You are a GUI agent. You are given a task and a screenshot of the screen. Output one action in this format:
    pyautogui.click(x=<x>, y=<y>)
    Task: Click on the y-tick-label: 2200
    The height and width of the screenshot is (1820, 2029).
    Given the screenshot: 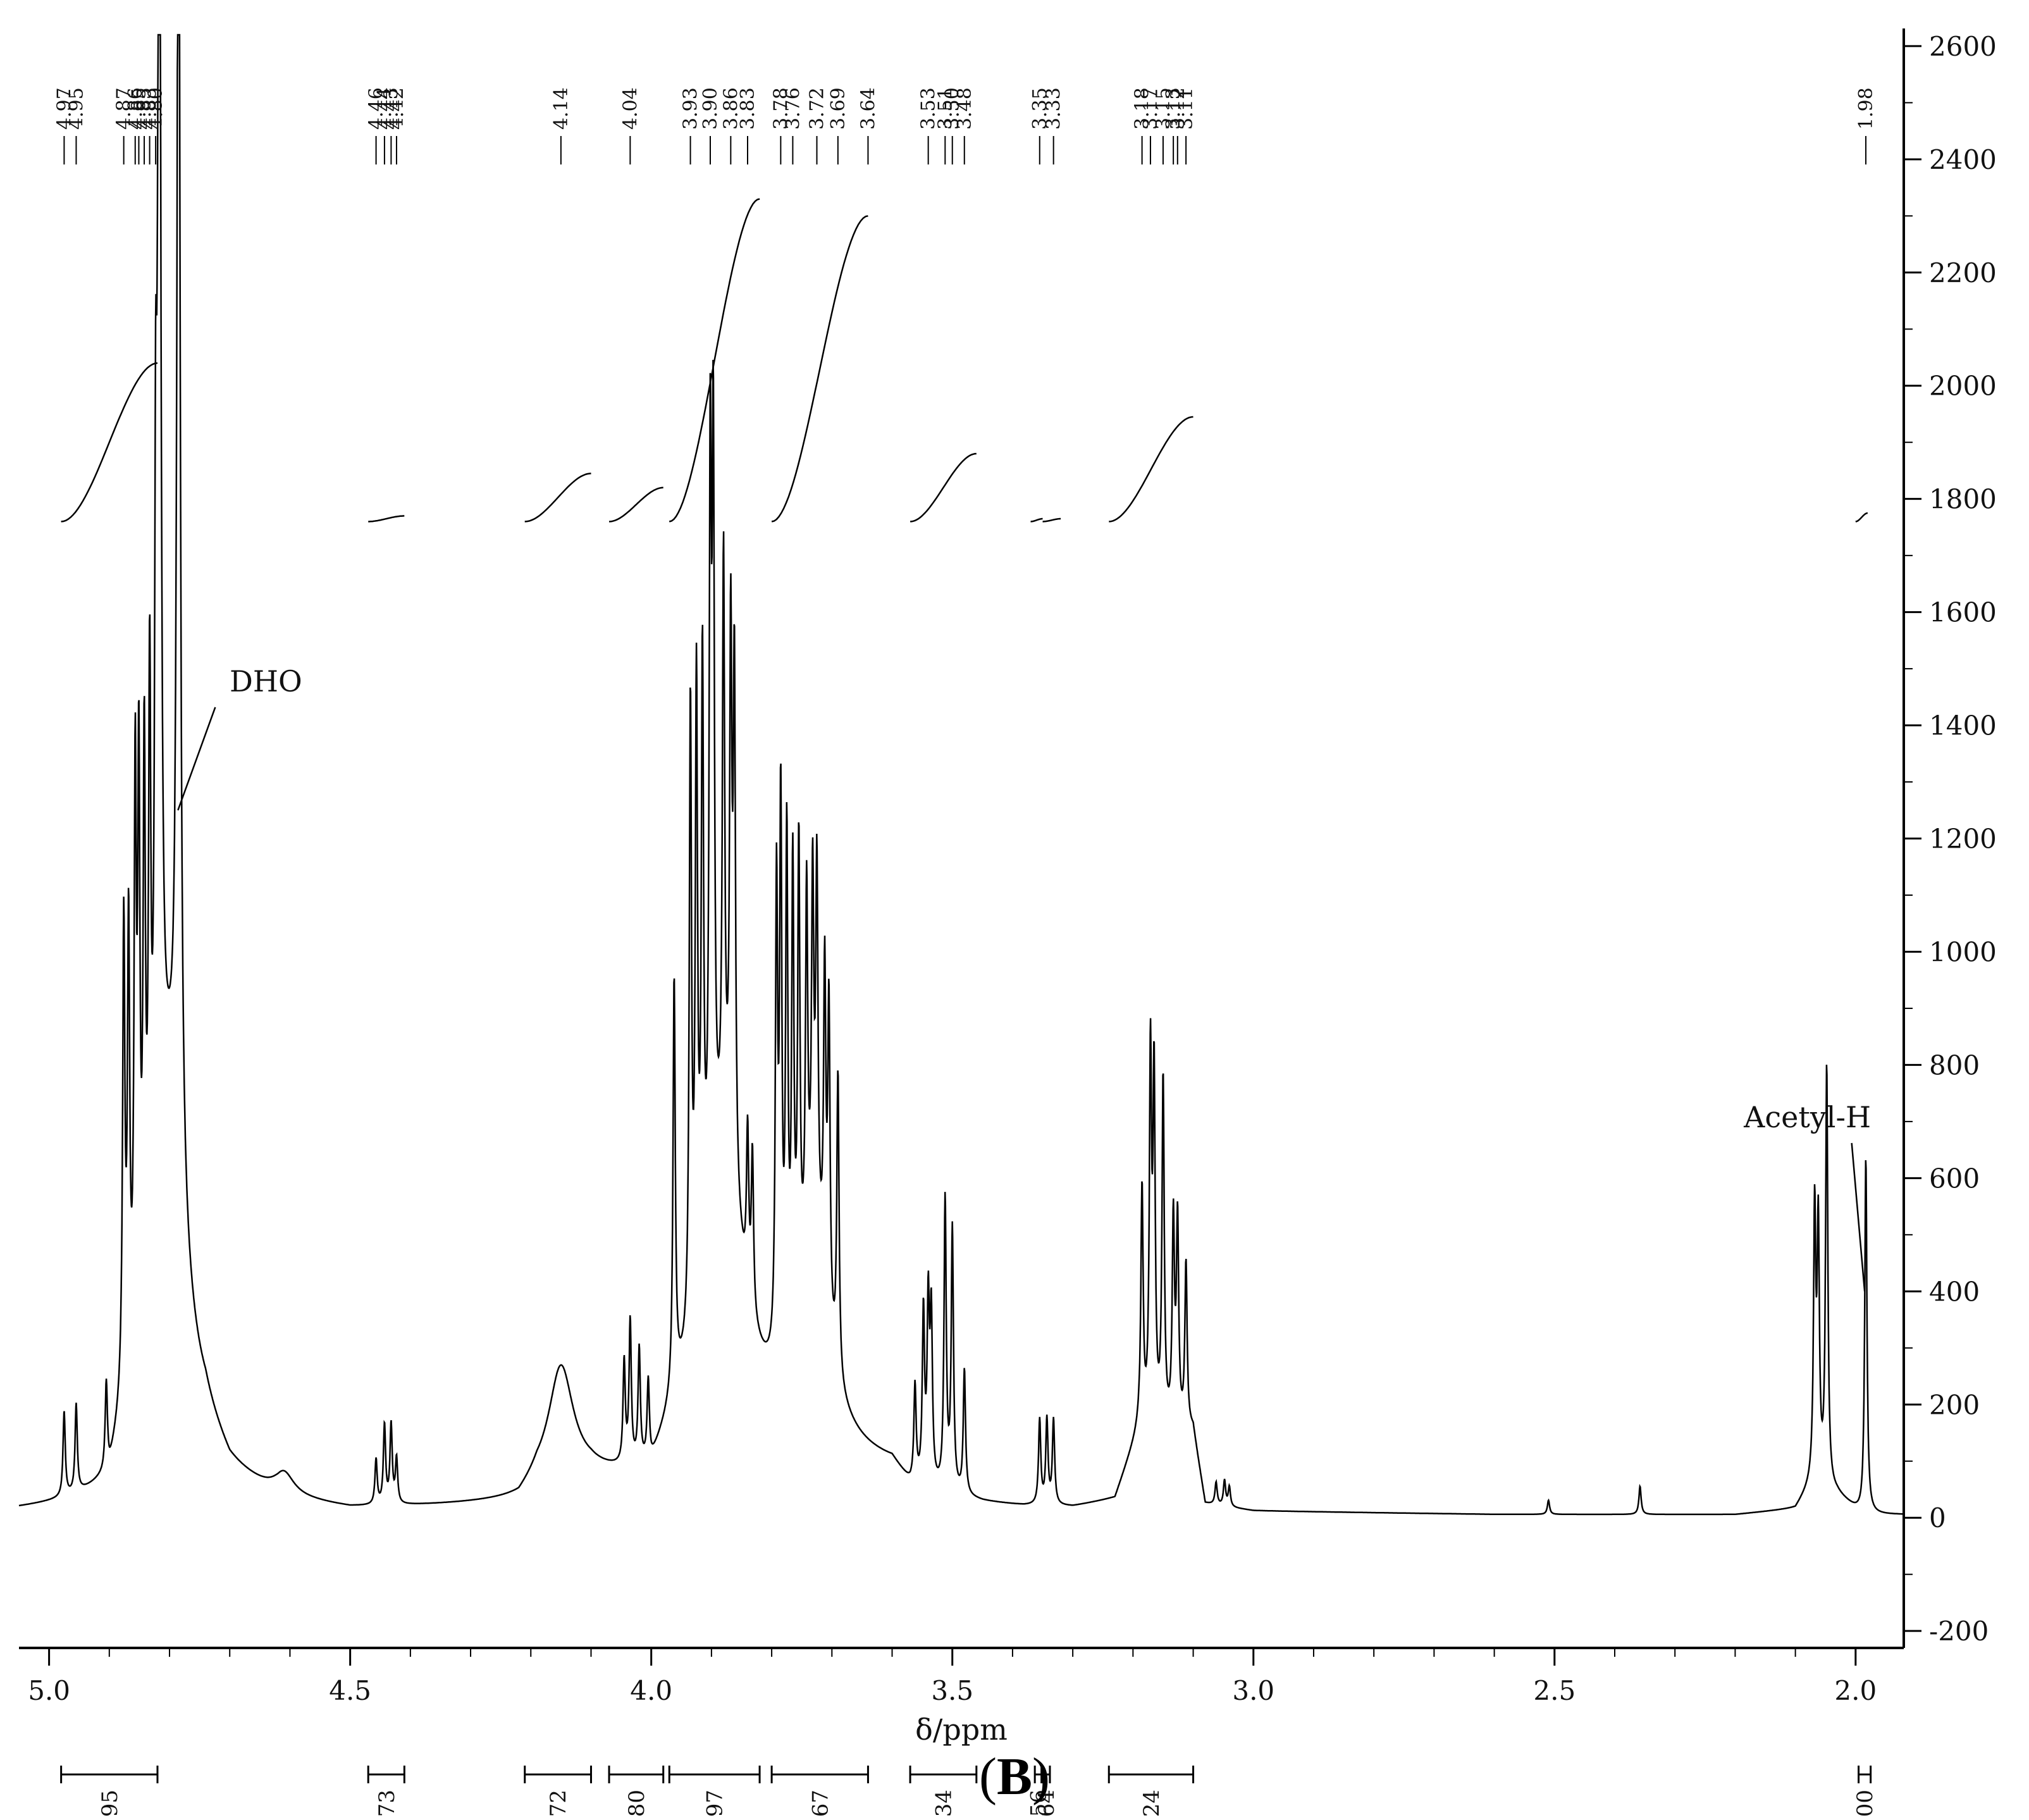 What is the action you would take?
    pyautogui.click(x=1963, y=272)
    